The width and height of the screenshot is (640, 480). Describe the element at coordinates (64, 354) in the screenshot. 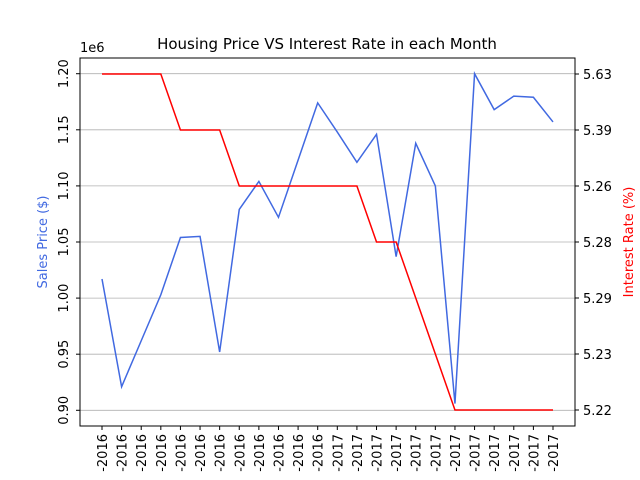

I see `y-tick-label: 0.95` at that location.